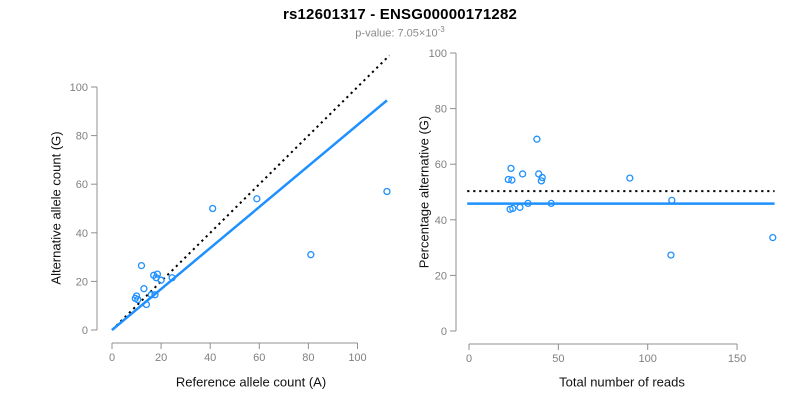 The height and width of the screenshot is (400, 800). What do you see at coordinates (441, 276) in the screenshot?
I see `right-y-tick-label: 20` at bounding box center [441, 276].